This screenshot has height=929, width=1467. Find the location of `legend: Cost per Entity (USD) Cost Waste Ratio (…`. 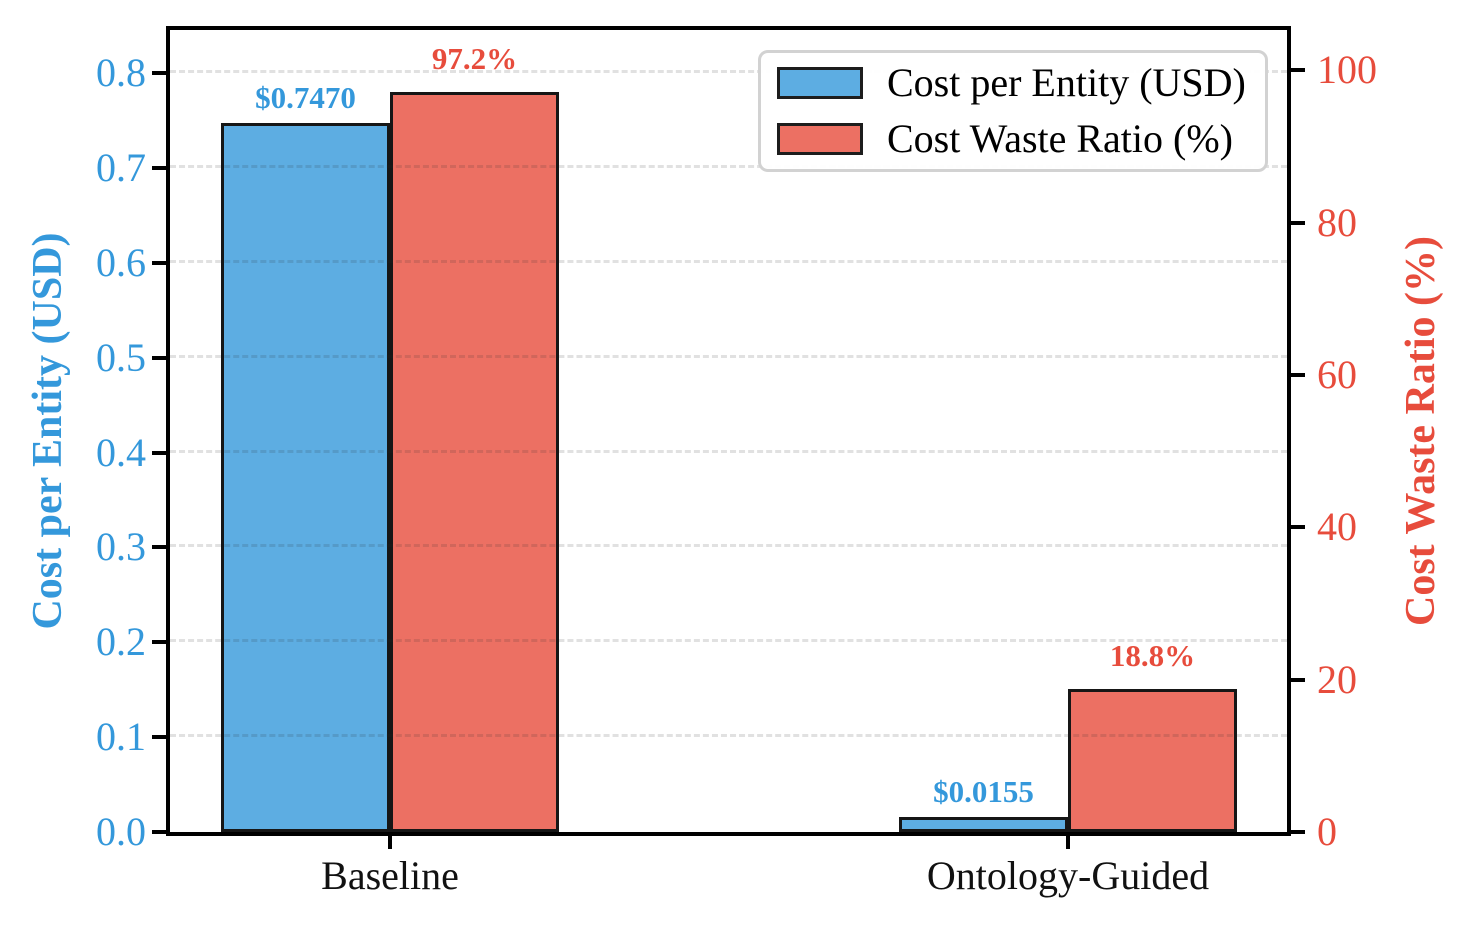

legend: Cost per Entity (USD) Cost Waste Ratio (… is located at coordinates (1013, 111).